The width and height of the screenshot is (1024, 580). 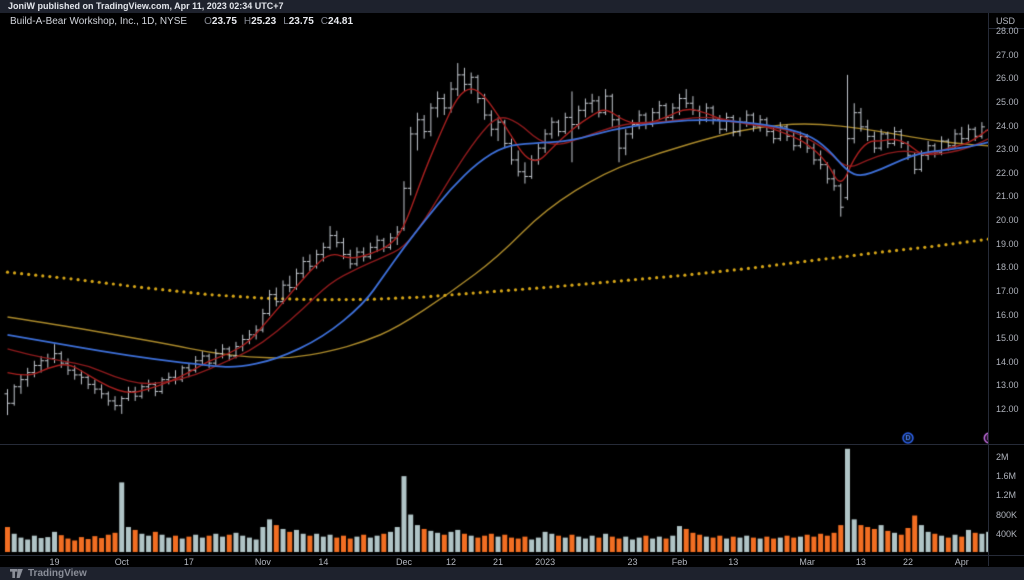 What do you see at coordinates (961, 562) in the screenshot?
I see `date-tick-label: Apr` at bounding box center [961, 562].